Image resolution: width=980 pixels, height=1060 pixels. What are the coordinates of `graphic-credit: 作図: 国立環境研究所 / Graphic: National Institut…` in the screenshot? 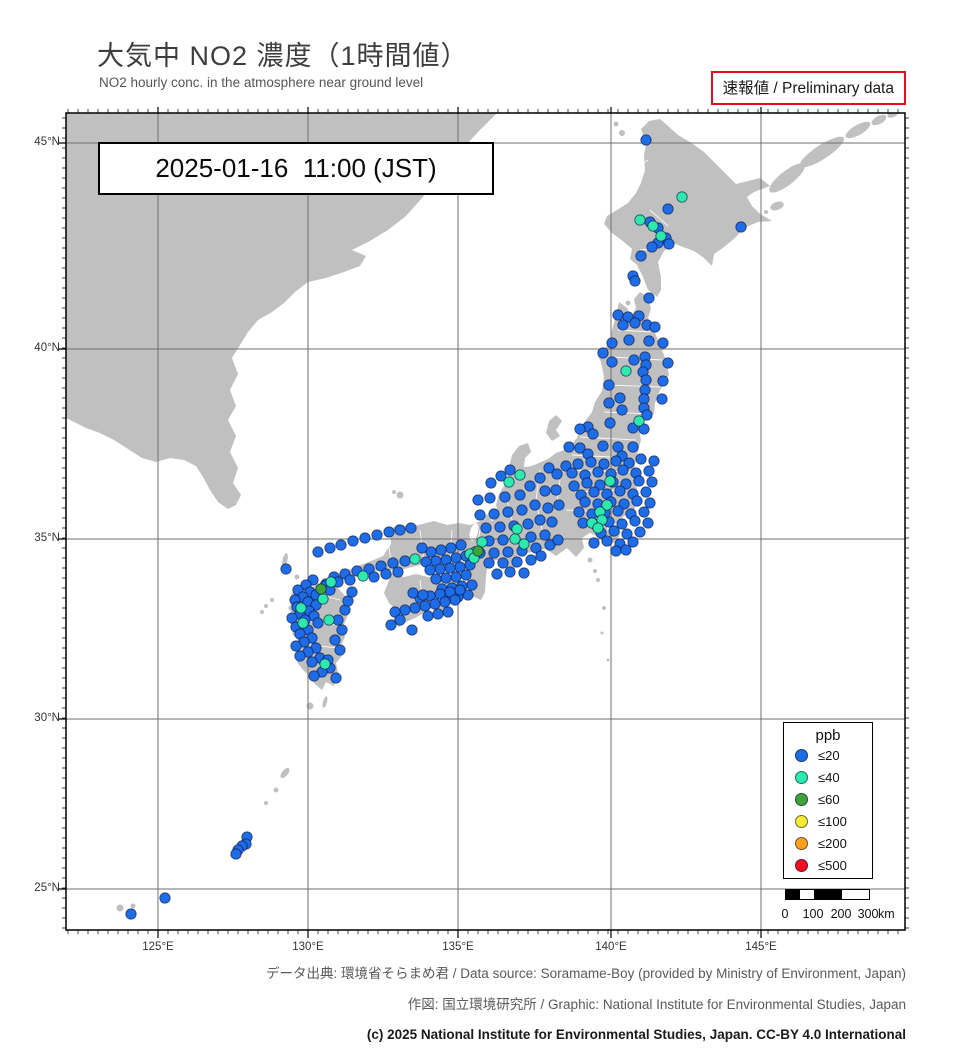 It's located at (656, 1004).